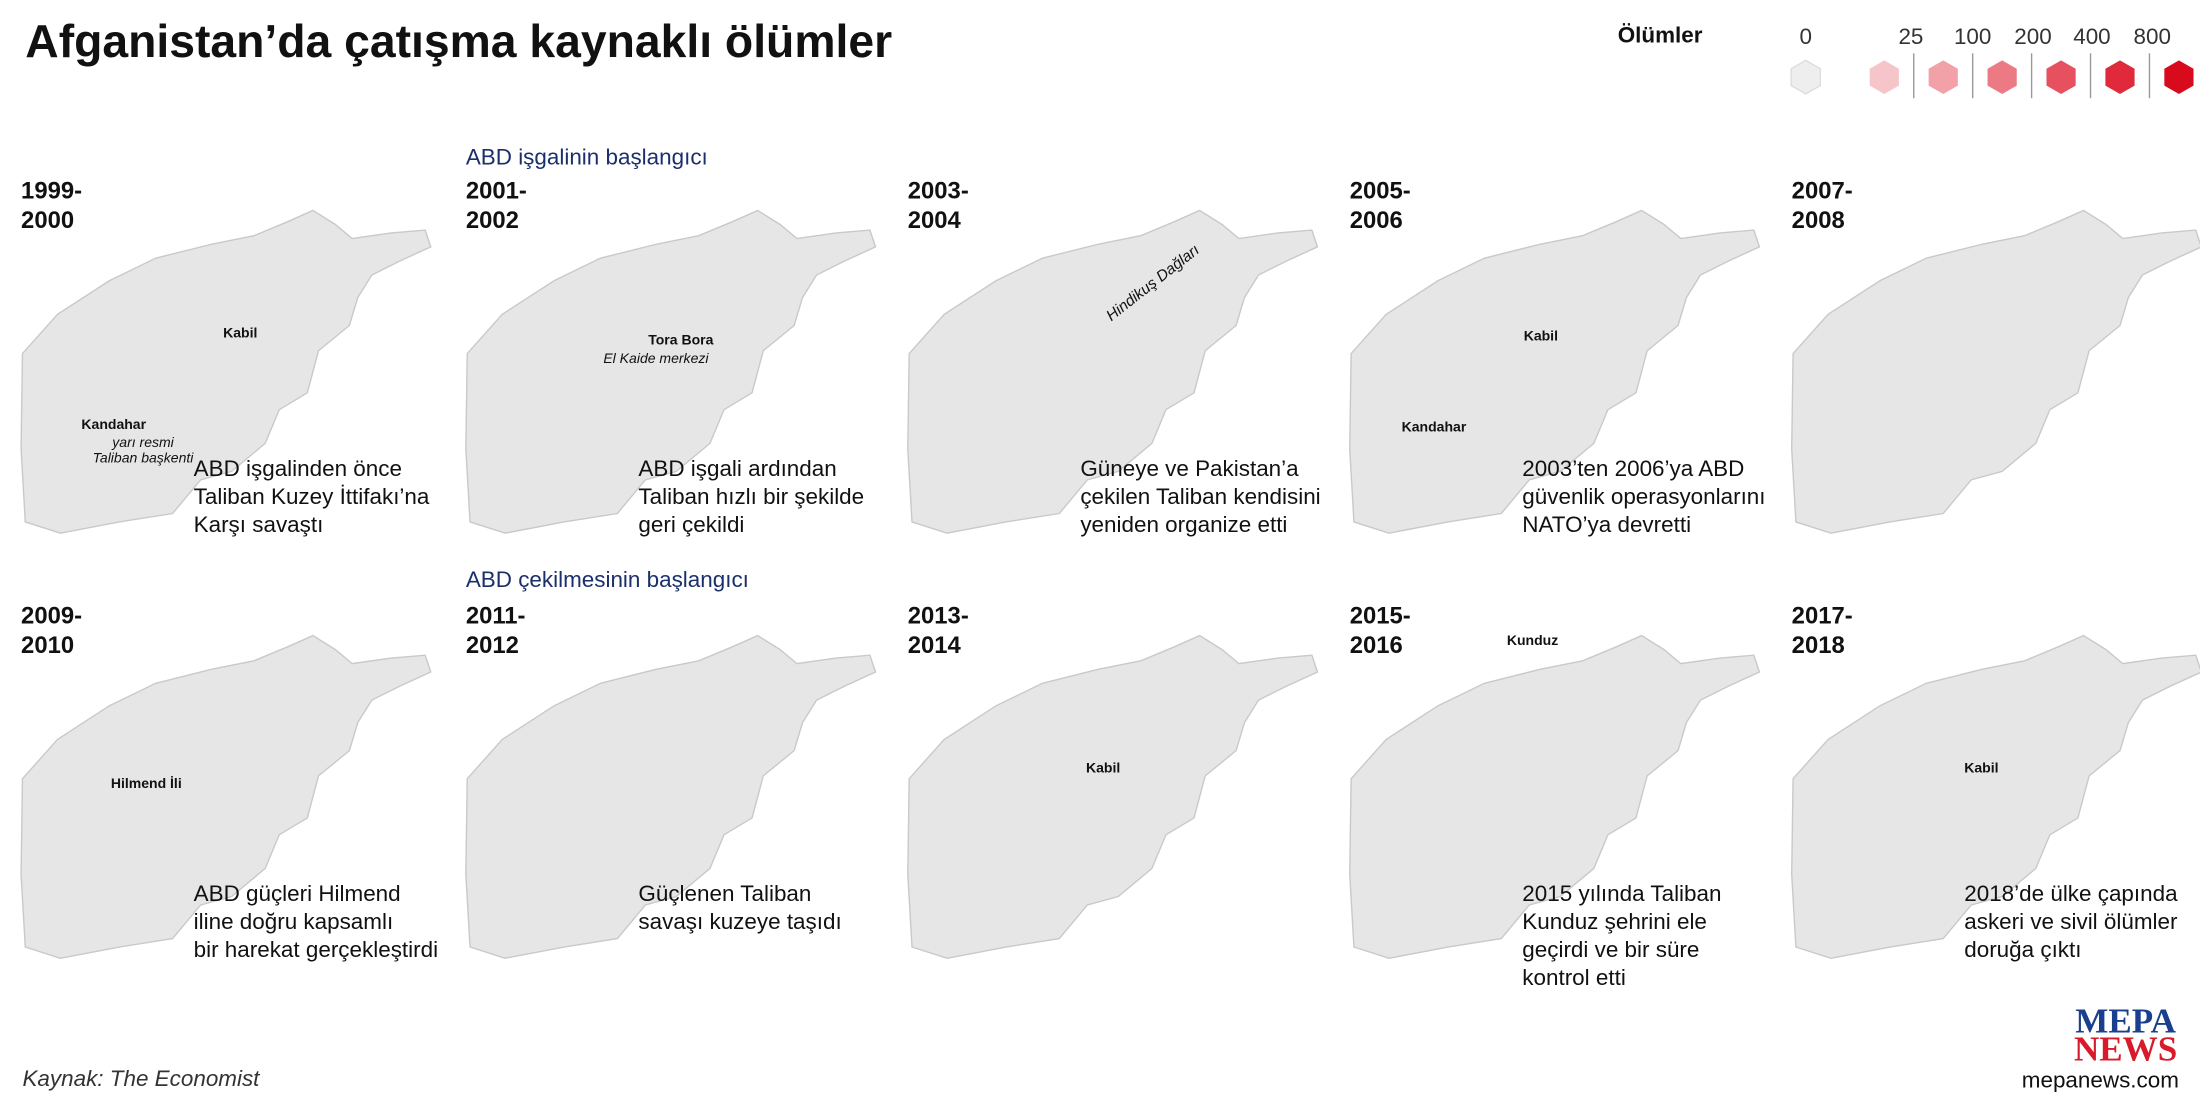 This screenshot has height=1114, width=2200. Describe the element at coordinates (1621, 893) in the screenshot. I see `caption: 2015 yılında Taliban` at that location.